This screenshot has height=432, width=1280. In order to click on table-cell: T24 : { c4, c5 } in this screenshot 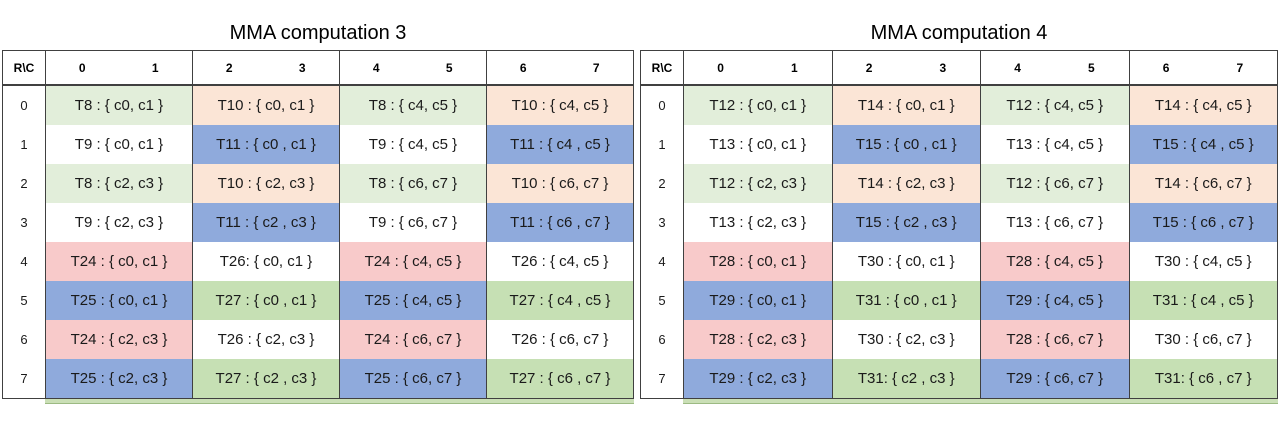, I will do `click(412, 261)`.